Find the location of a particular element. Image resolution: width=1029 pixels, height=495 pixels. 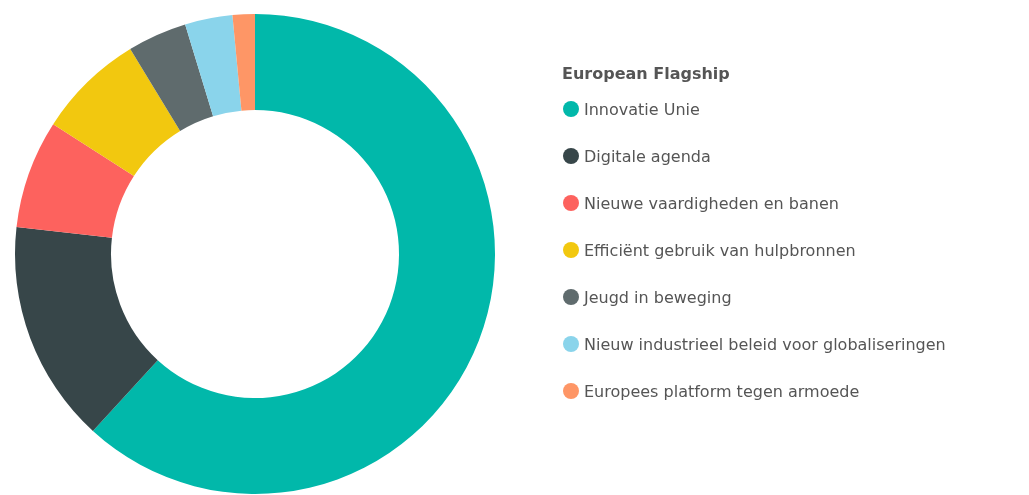

legend-label: Nieuwe vaardigheden en banen is located at coordinates (711, 203).